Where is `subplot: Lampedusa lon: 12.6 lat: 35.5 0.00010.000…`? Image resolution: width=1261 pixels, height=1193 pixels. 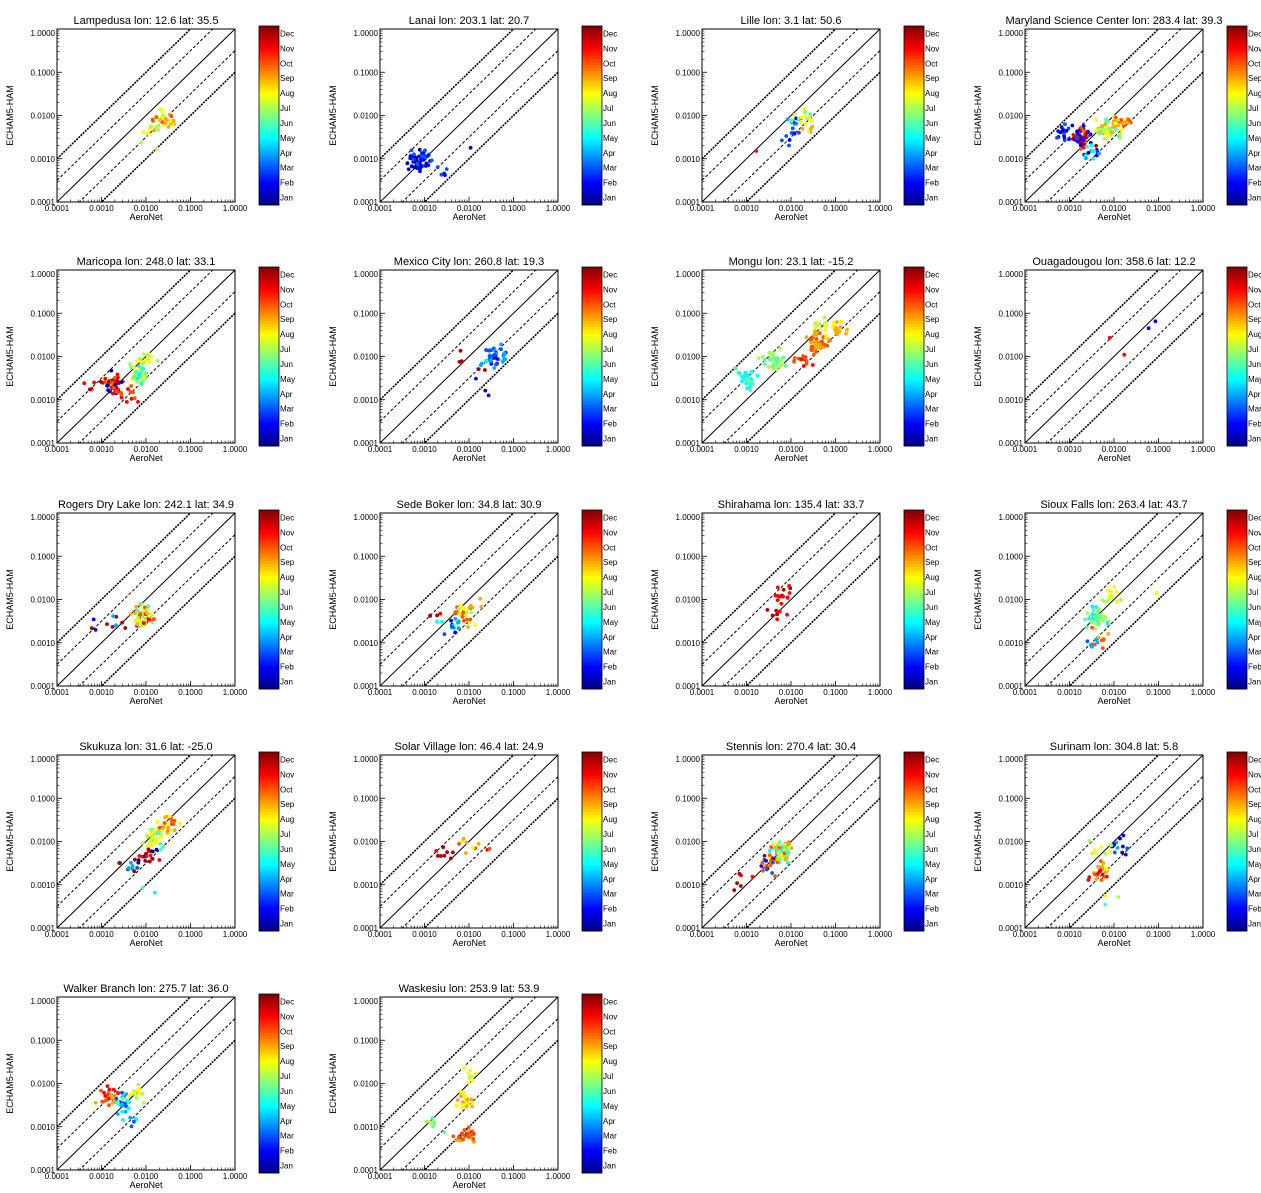 subplot: Lampedusa lon: 12.6 lat: 35.5 0.00010.000… is located at coordinates (150, 118).